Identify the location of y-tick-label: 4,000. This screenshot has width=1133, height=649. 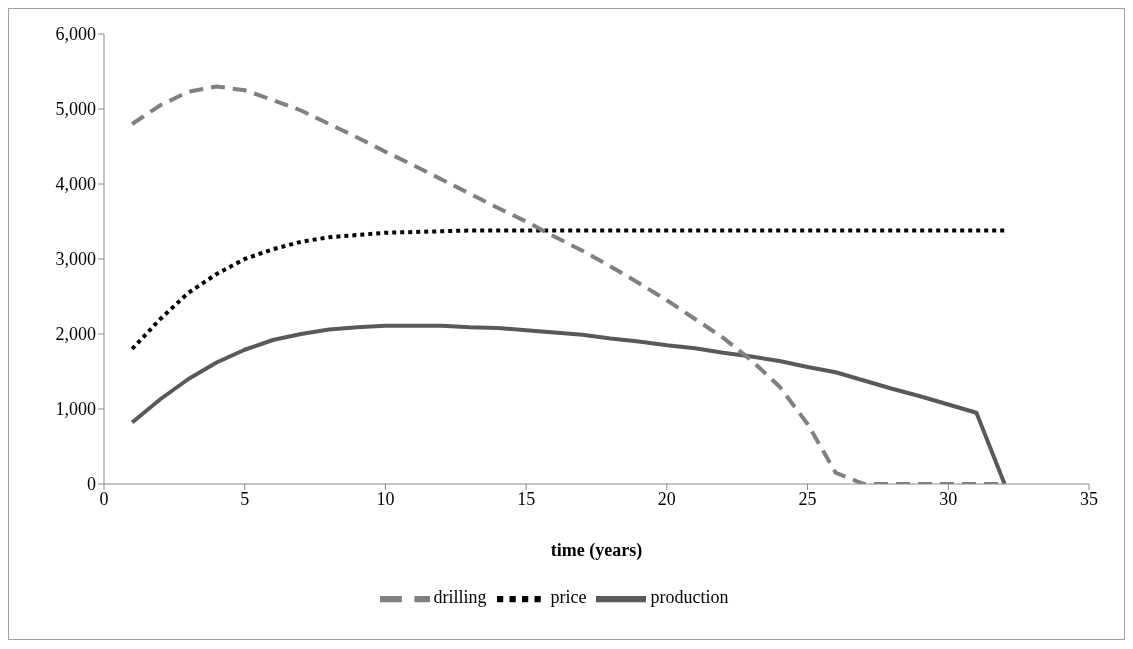
(75, 184).